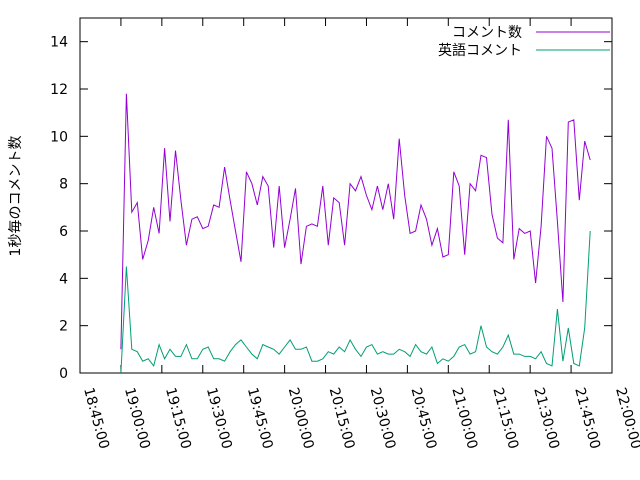 Image resolution: width=640 pixels, height=480 pixels. Describe the element at coordinates (260, 418) in the screenshot. I see `x-tick-label: 19:45:00` at that location.